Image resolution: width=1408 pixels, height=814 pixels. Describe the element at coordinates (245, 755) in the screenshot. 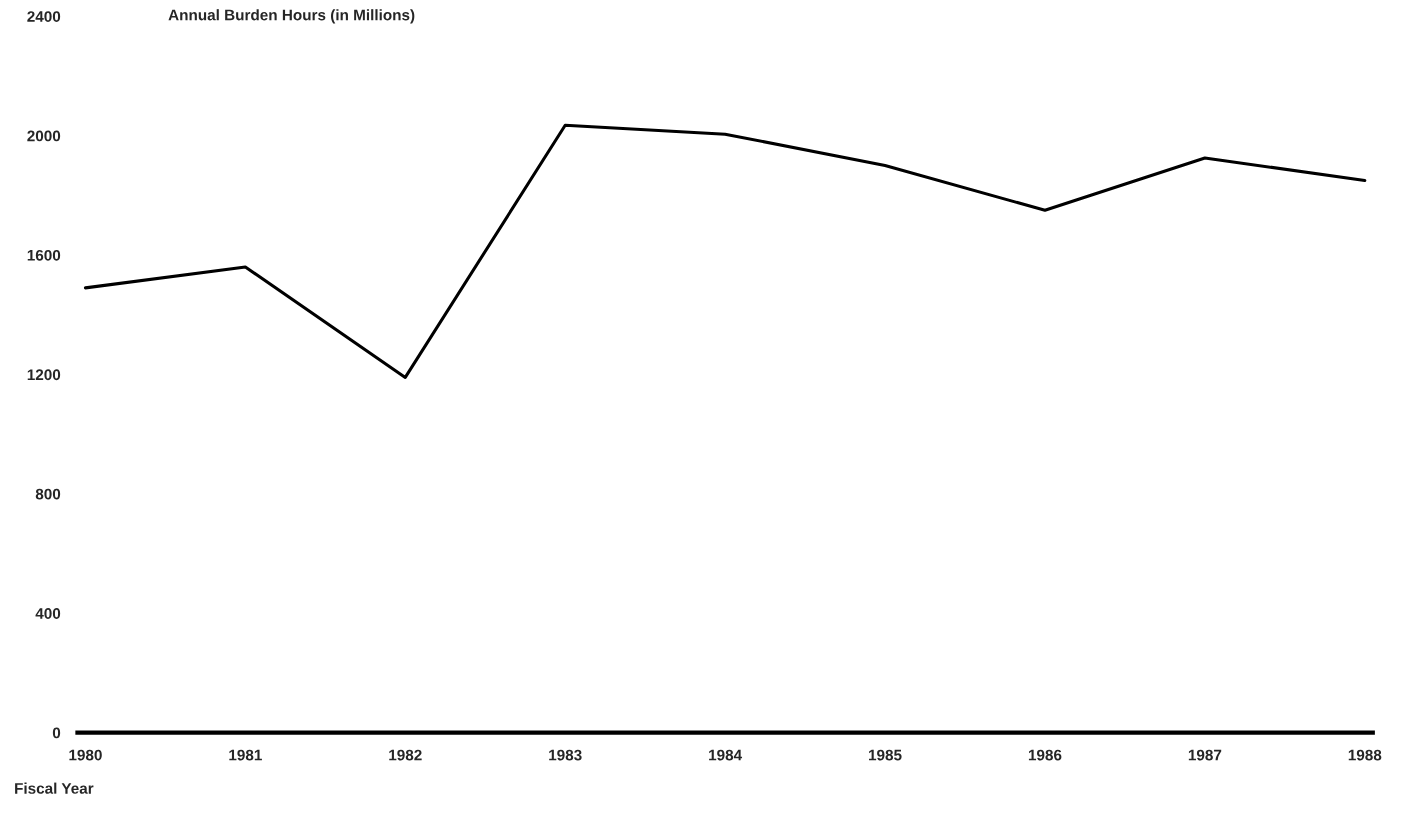

I see `x-tick-label: 1981` at that location.